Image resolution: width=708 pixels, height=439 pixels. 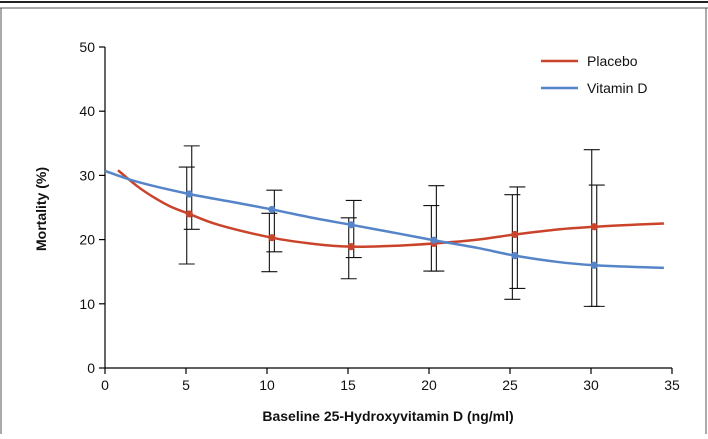 I want to click on legend-label-vitamin-d: Vitamin D, so click(x=617, y=88).